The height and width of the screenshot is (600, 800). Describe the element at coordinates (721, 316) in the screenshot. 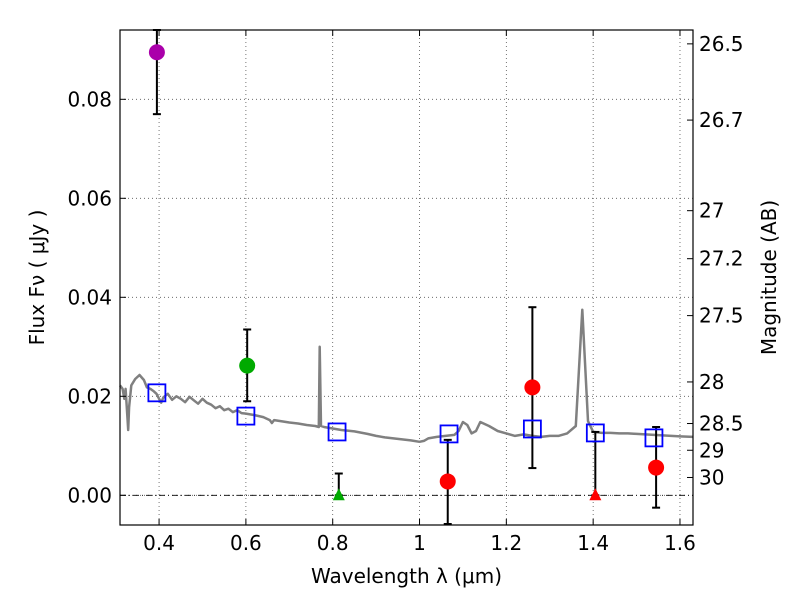

I see `magnitude-tick-label: 27.5` at that location.